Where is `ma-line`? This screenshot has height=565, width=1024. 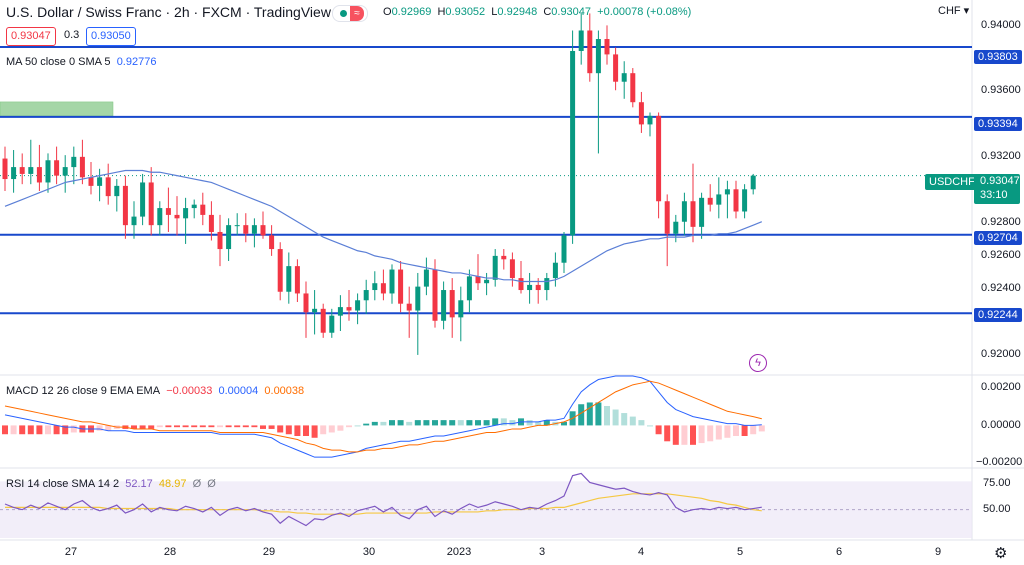 ma-line is located at coordinates (383, 226).